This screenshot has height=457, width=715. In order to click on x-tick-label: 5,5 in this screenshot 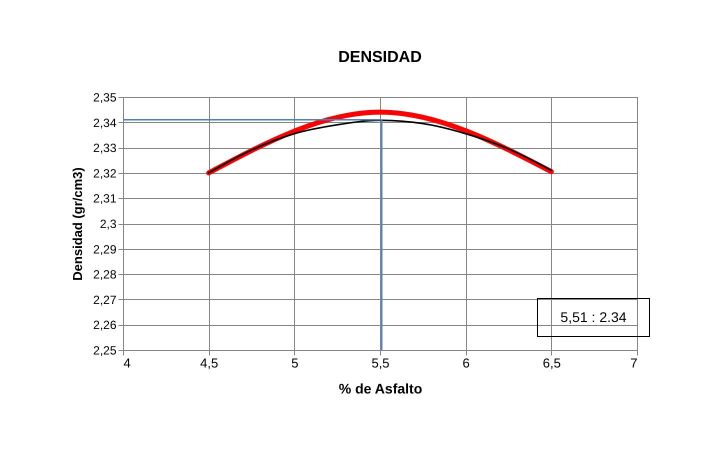, I will do `click(380, 363)`.